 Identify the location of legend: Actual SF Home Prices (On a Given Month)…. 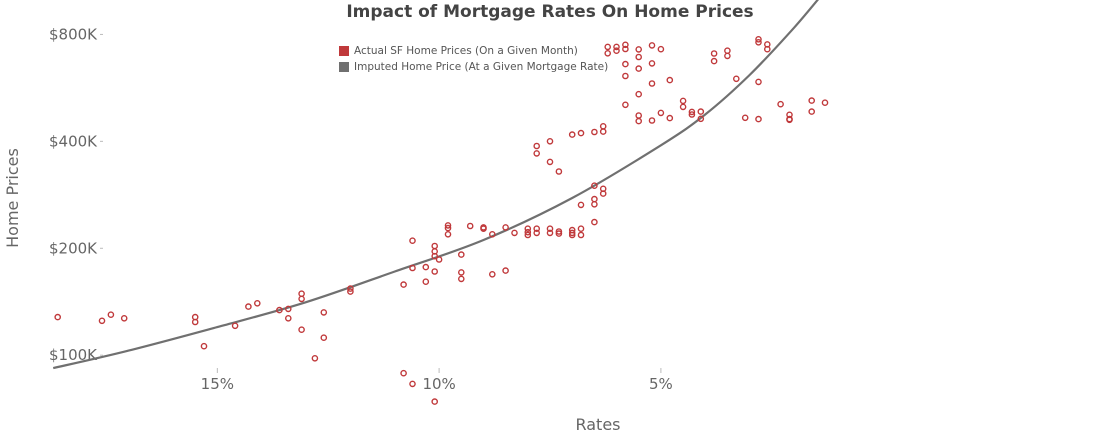
(473, 59).